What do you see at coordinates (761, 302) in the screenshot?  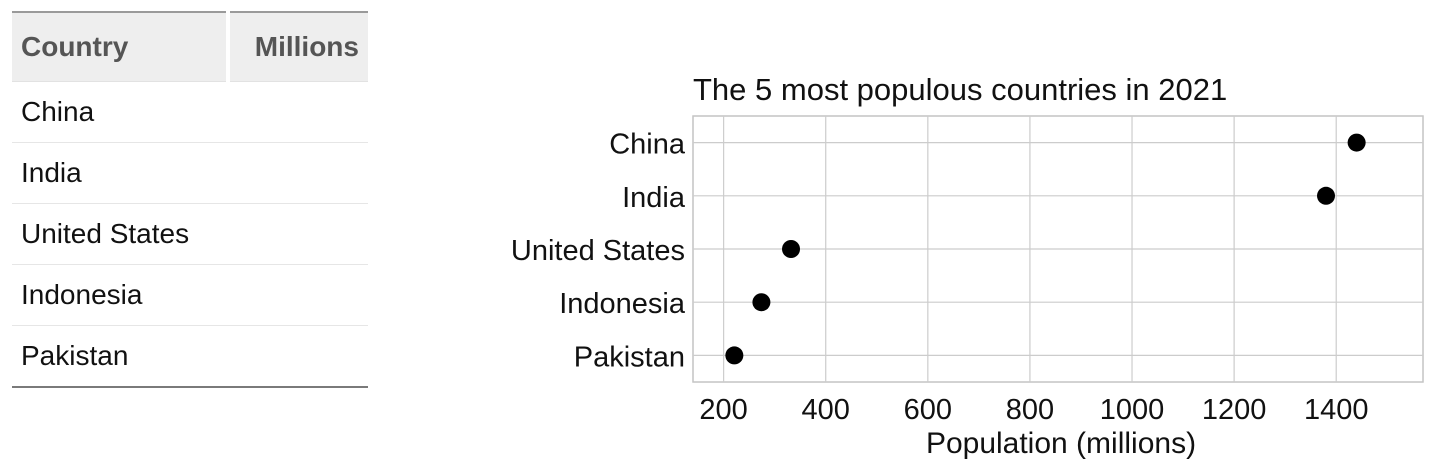 I see `data-point-indonesia` at bounding box center [761, 302].